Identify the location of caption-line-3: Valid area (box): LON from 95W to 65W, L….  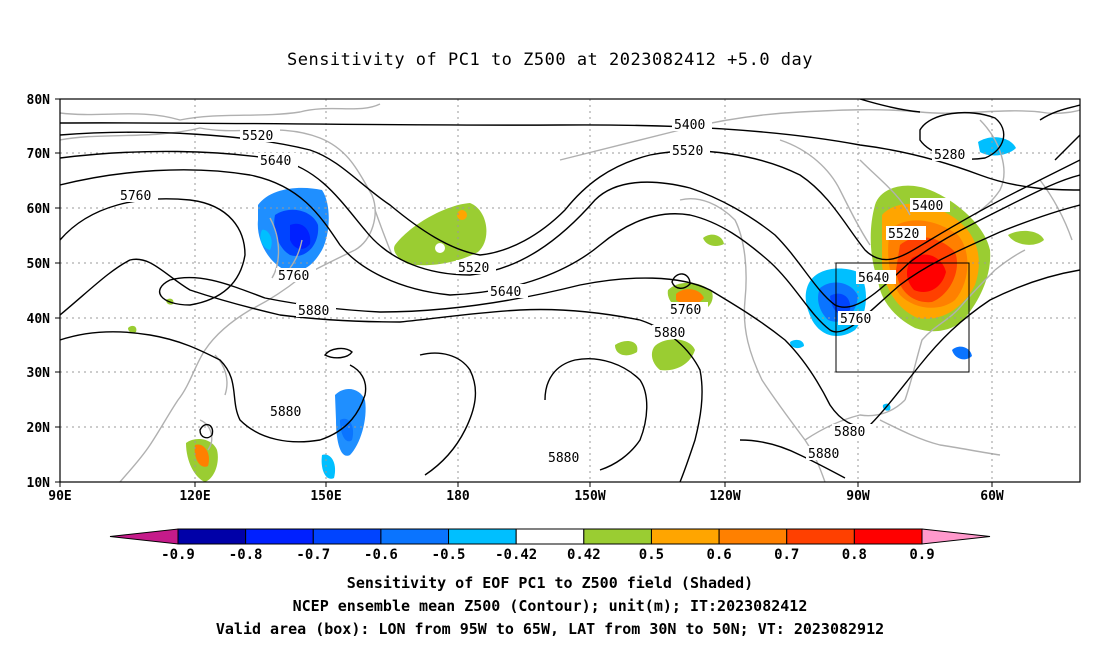
(550, 629).